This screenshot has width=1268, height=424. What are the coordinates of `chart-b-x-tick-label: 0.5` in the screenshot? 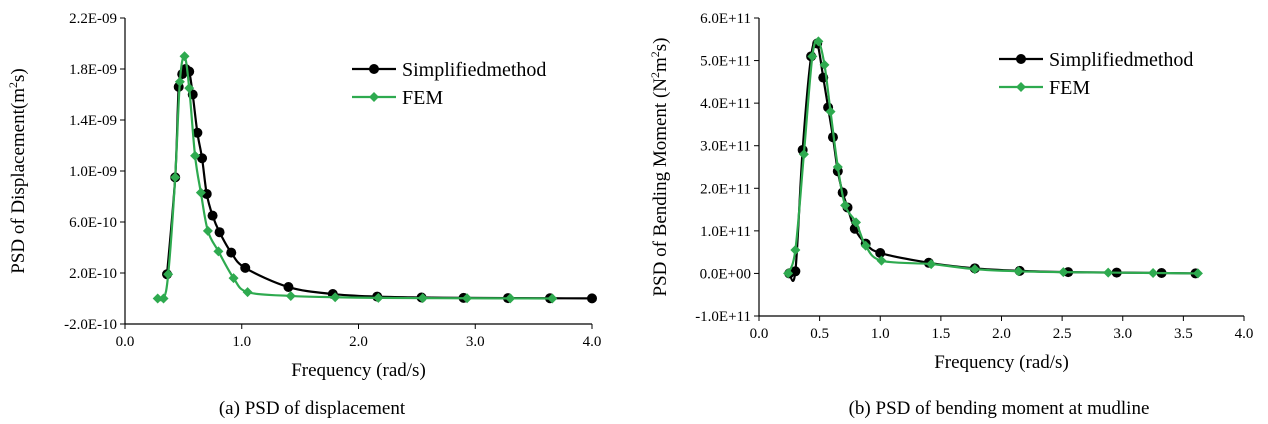 It's located at (819, 334).